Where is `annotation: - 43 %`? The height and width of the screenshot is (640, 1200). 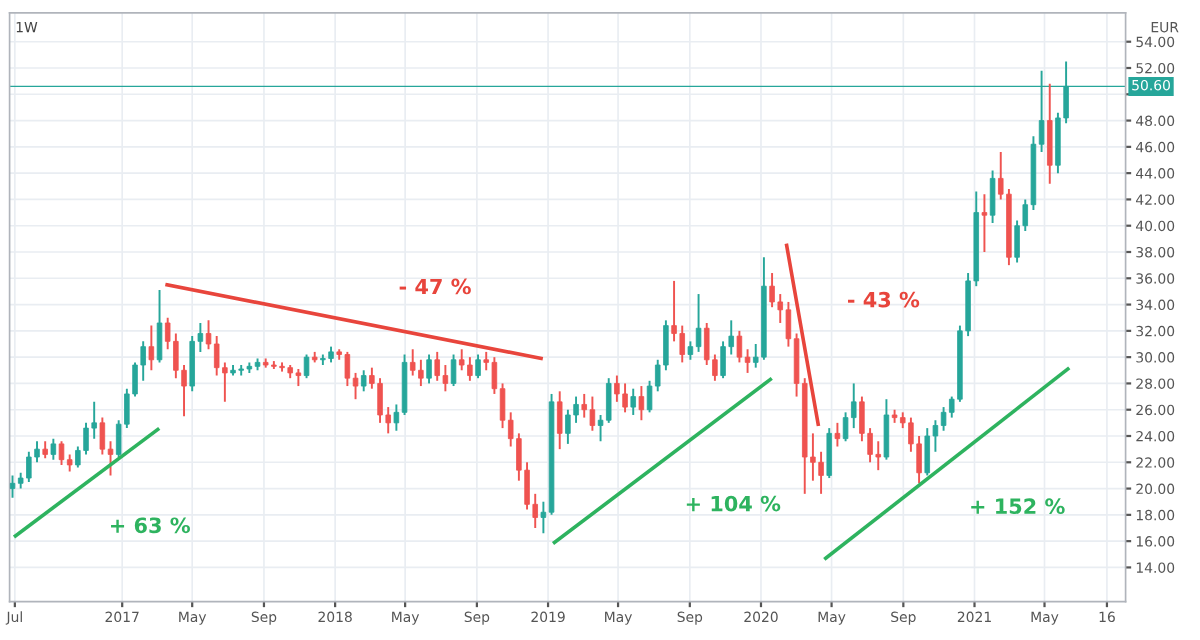
annotation: - 43 % is located at coordinates (883, 299).